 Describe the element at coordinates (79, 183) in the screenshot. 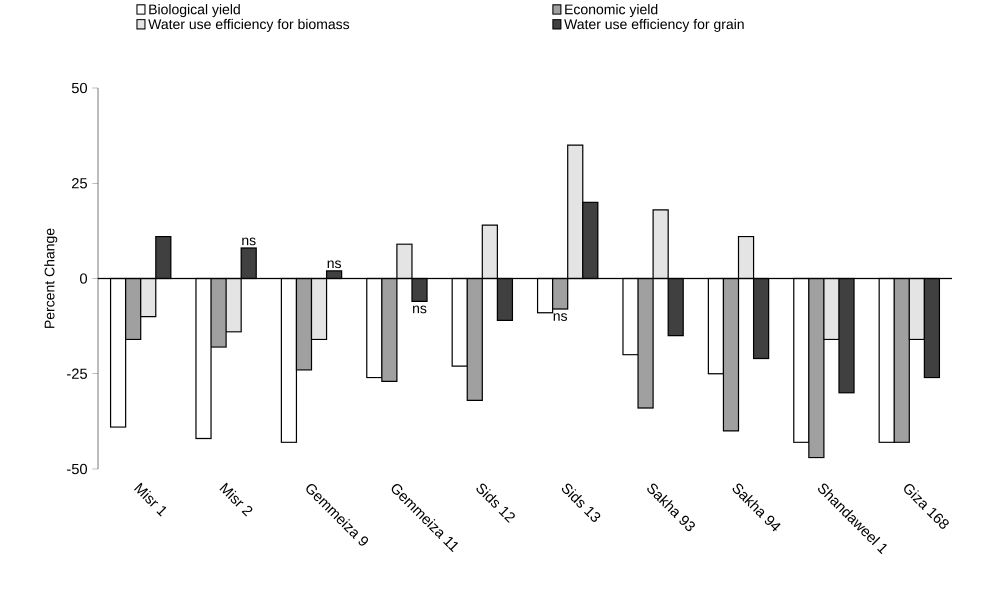

I see `y-tick-label: 25` at that location.